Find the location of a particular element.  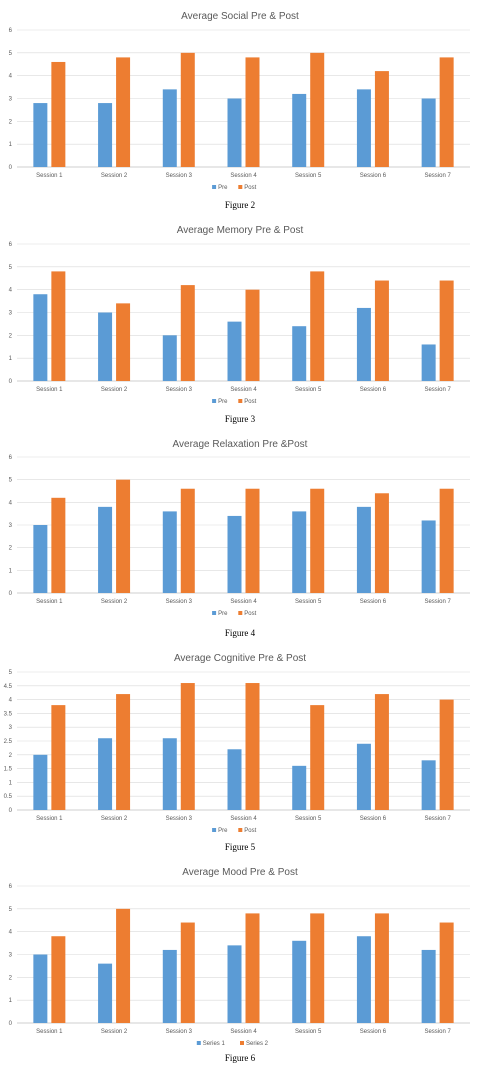

chart-6-caption: Figure 6 is located at coordinates (240, 1058).